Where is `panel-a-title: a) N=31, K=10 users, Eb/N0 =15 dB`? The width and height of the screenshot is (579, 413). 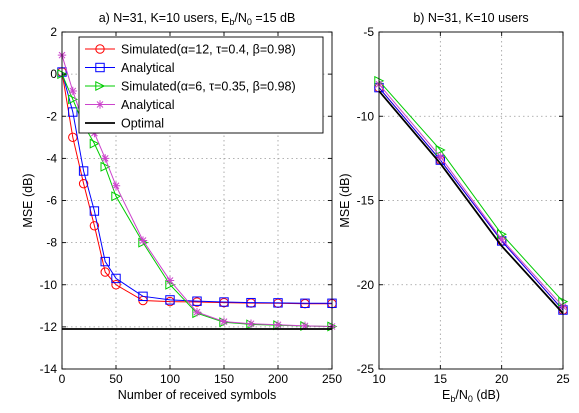
panel-a-title: a) N=31, K=10 users, Eb/N0 =15 dB is located at coordinates (197, 19).